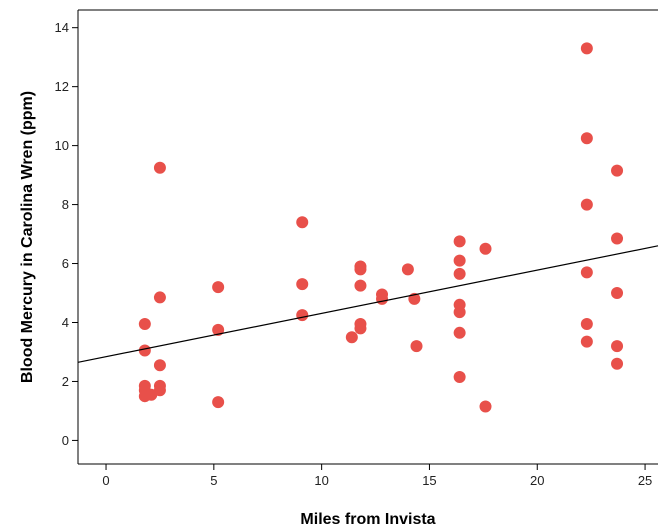  I want to click on y-tick-label: 14, so click(62, 27).